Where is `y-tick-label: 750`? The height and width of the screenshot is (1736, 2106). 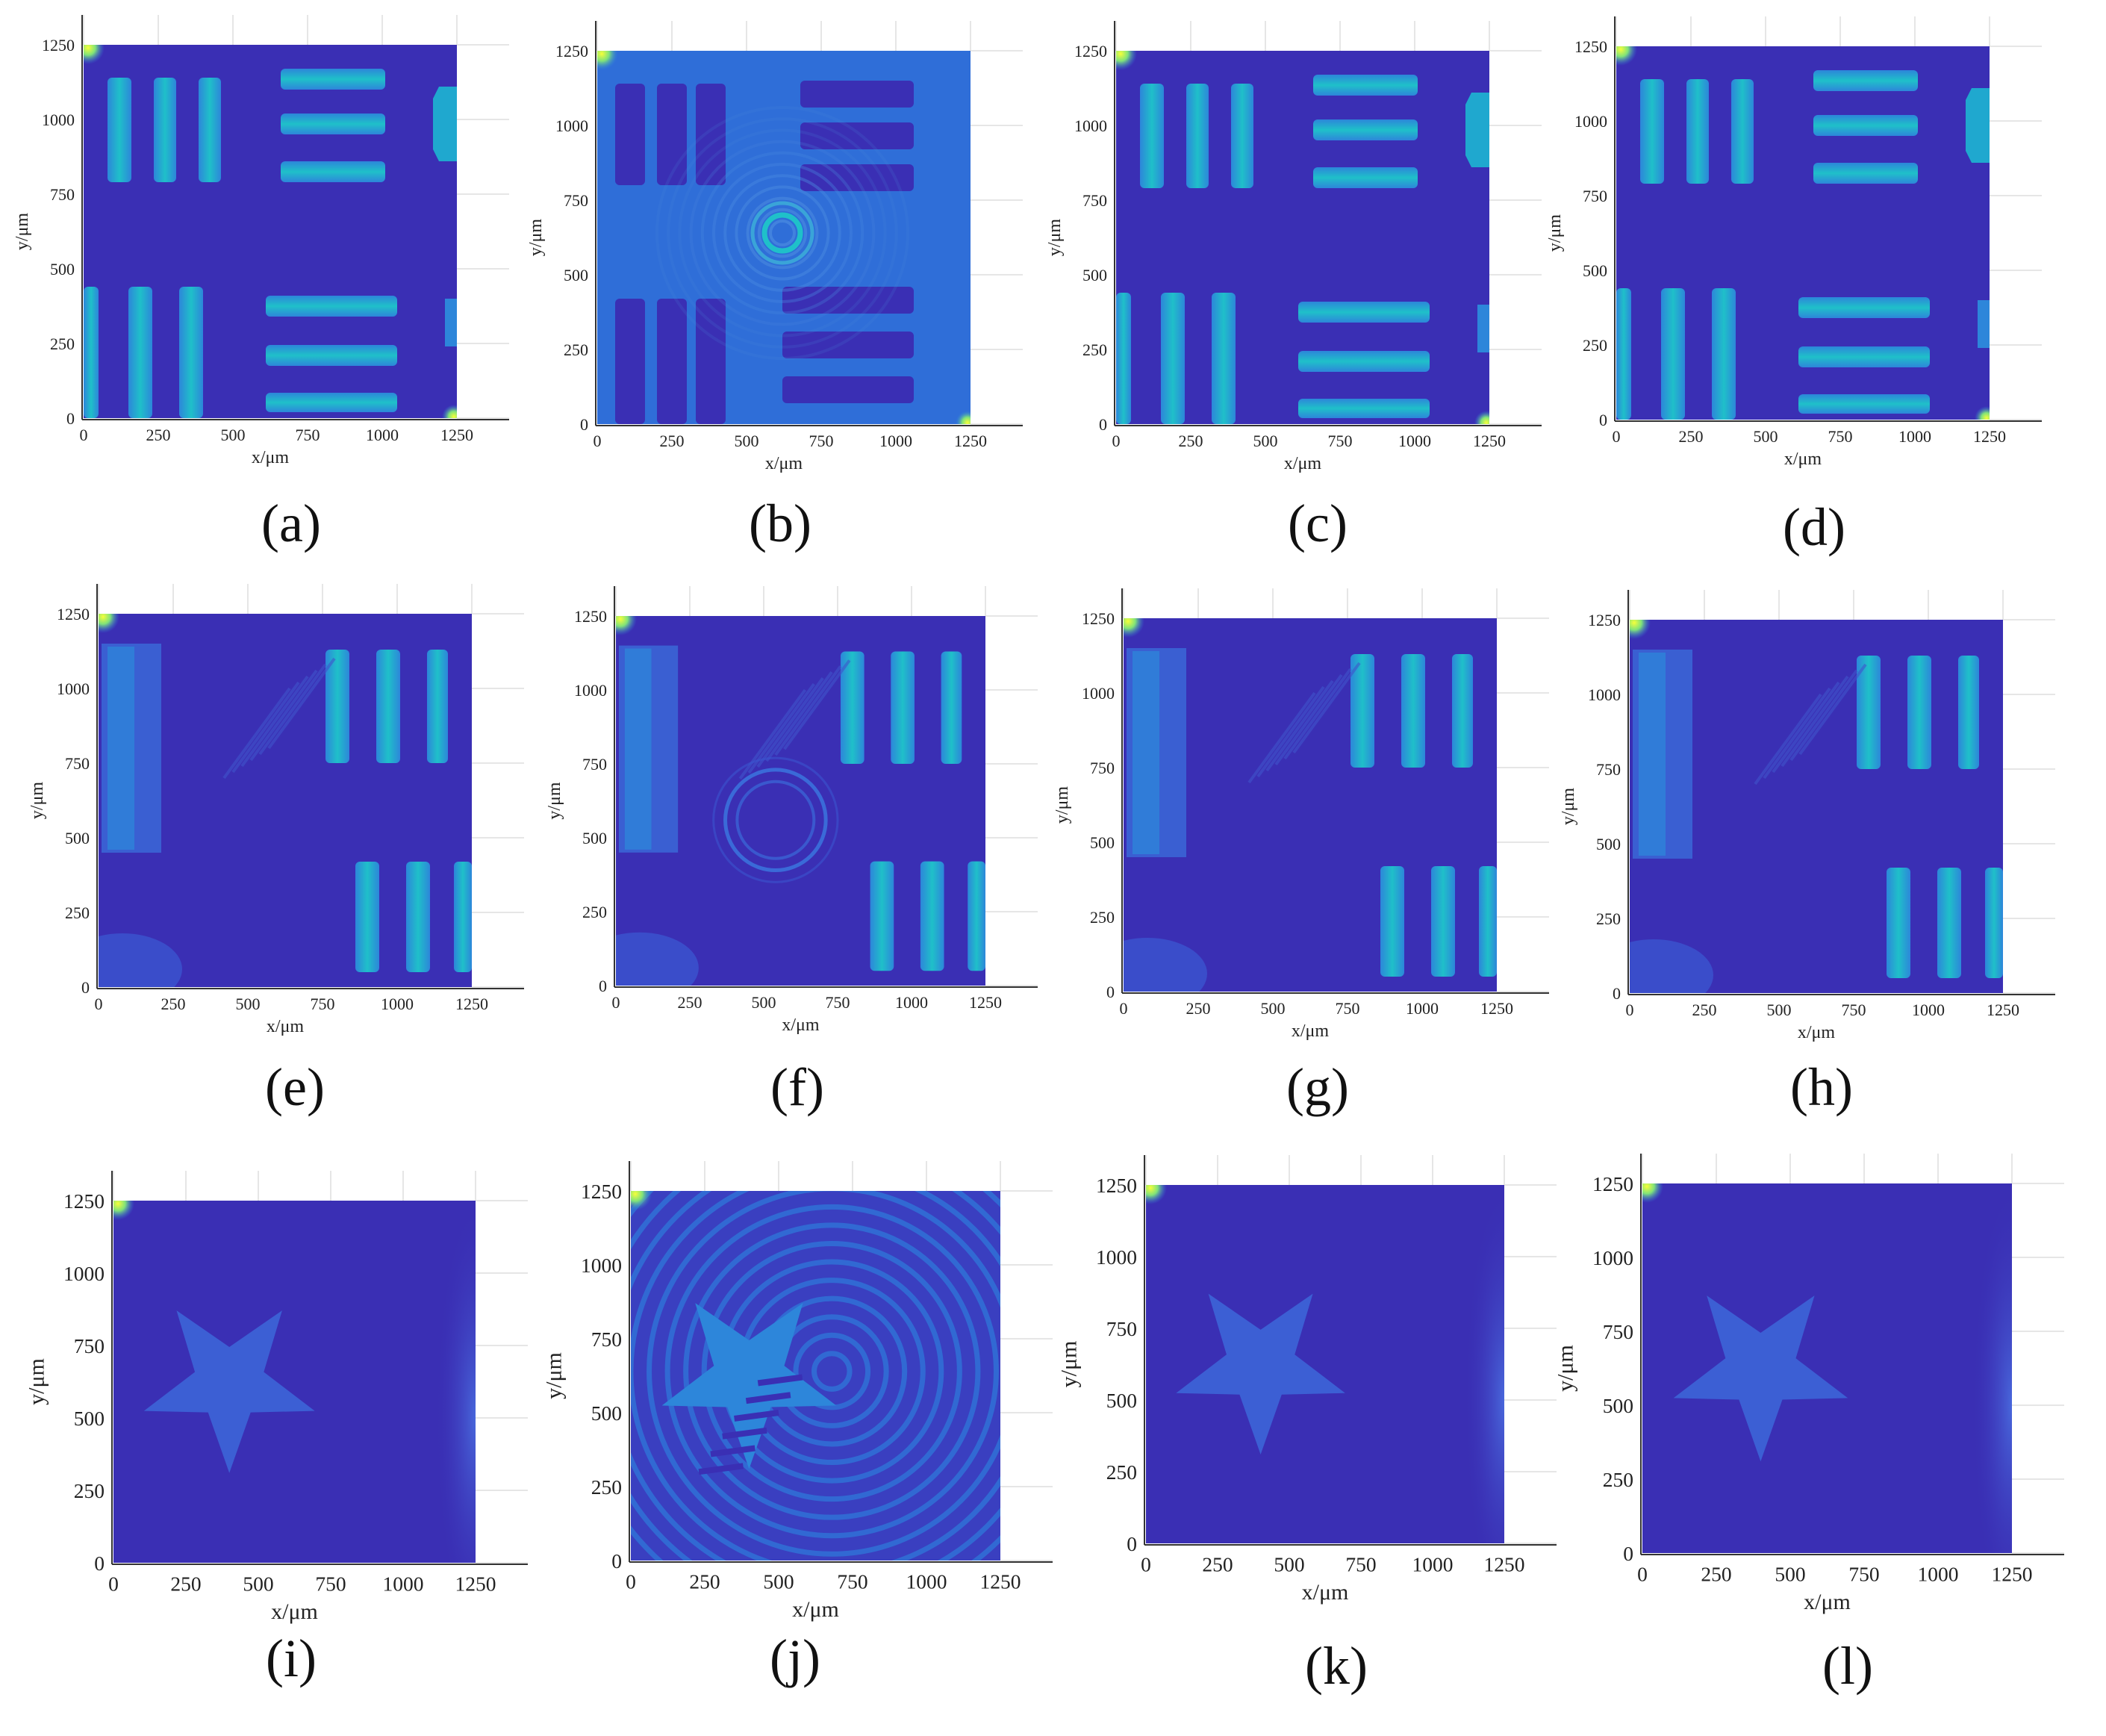 y-tick-label: 750 is located at coordinates (1608, 769).